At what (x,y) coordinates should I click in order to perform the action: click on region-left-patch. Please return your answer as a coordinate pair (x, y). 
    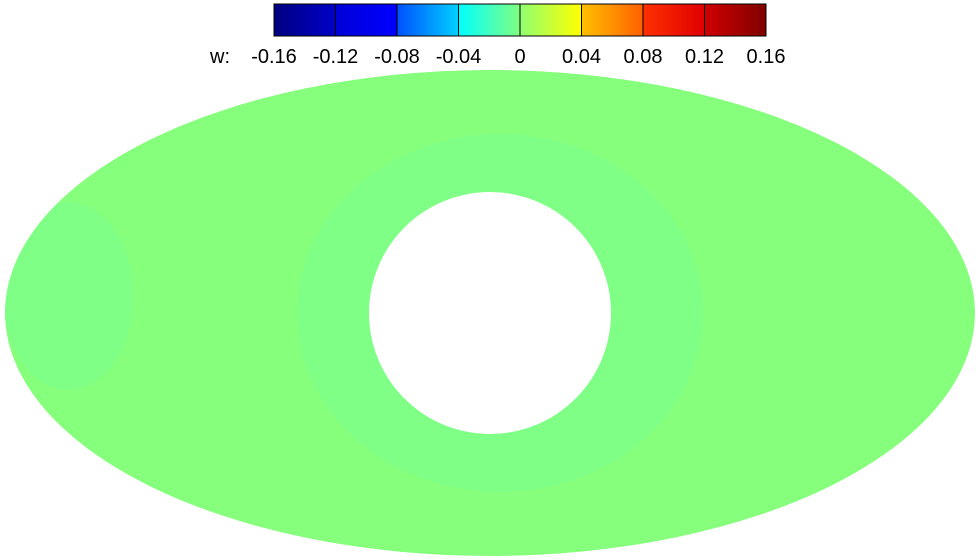
    Looking at the image, I should click on (69, 296).